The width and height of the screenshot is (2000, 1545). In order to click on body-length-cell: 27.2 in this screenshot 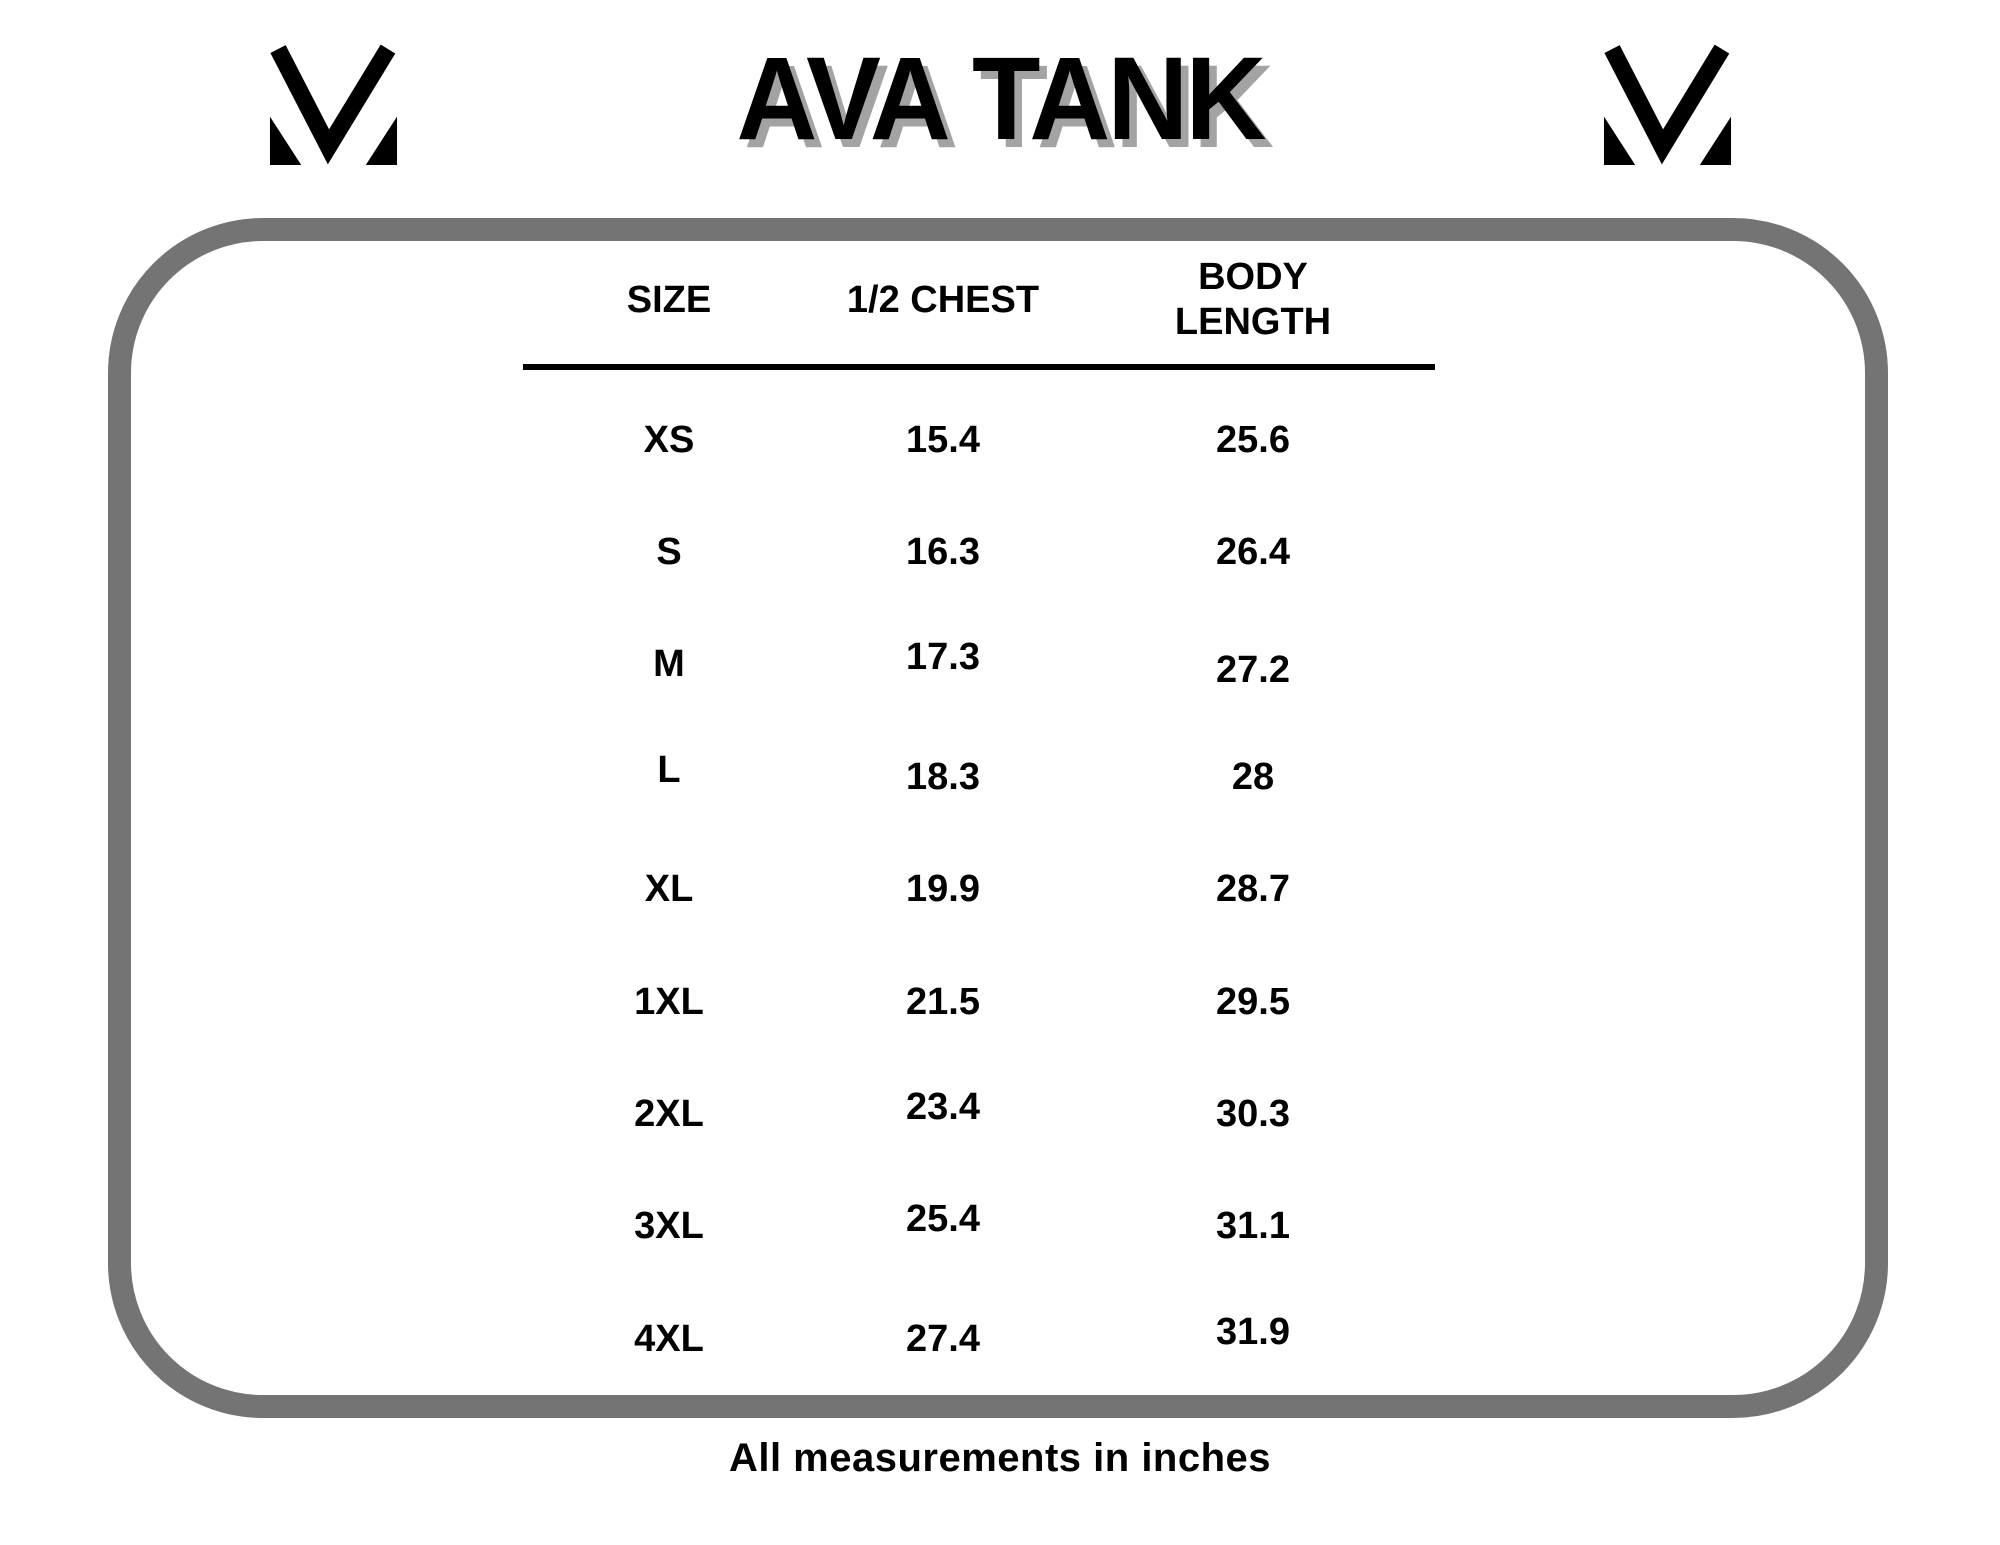, I will do `click(1253, 670)`.